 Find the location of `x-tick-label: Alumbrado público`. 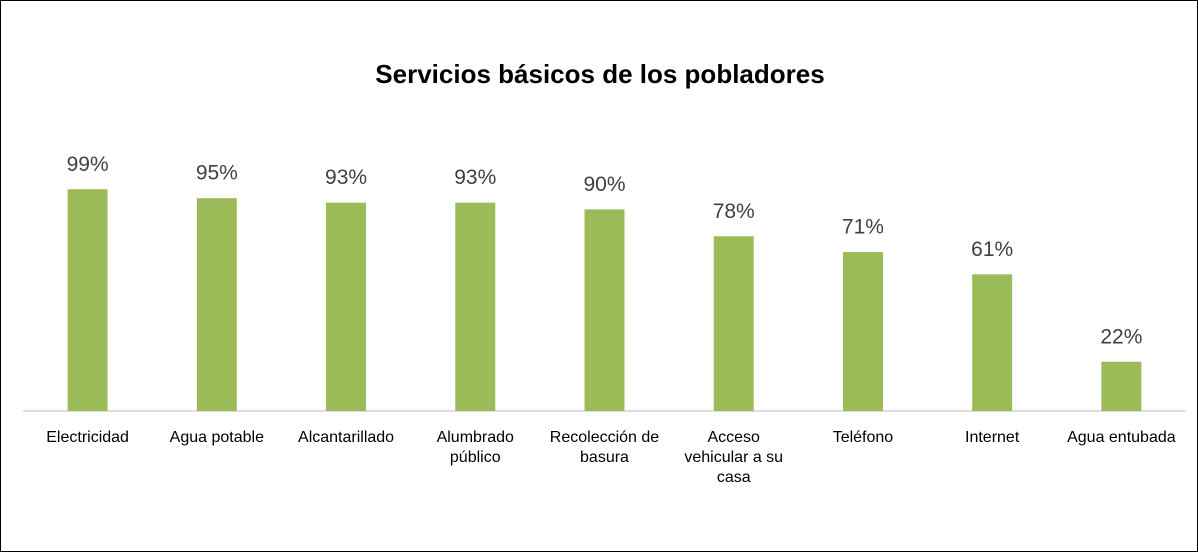

x-tick-label: Alumbrado público is located at coordinates (475, 447).